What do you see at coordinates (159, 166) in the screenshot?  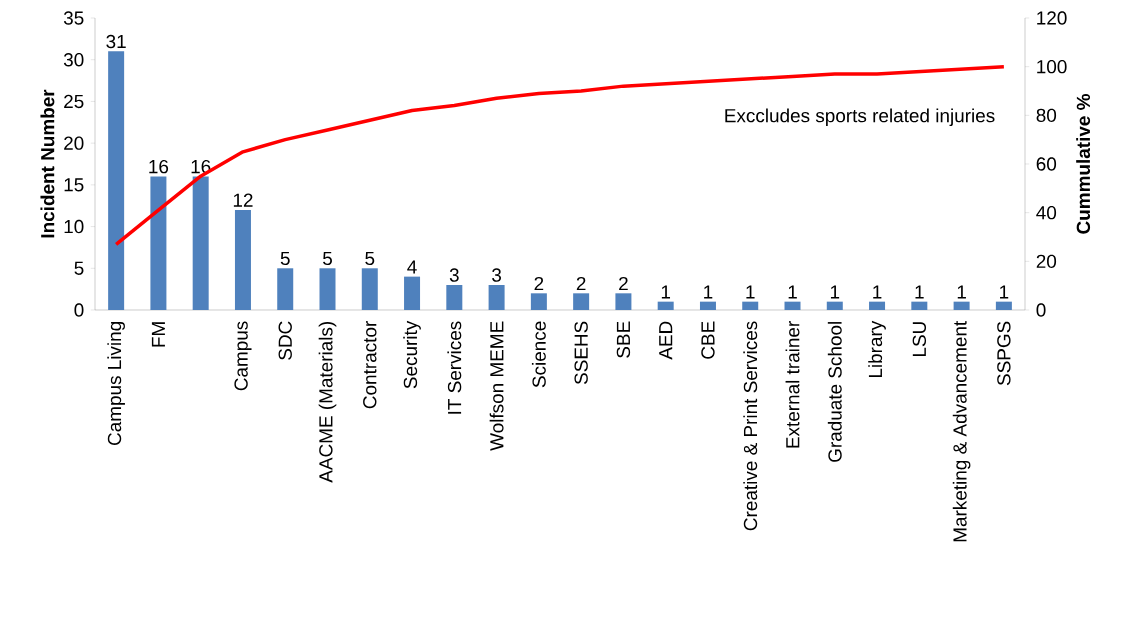 I see `data-label: 16` at bounding box center [159, 166].